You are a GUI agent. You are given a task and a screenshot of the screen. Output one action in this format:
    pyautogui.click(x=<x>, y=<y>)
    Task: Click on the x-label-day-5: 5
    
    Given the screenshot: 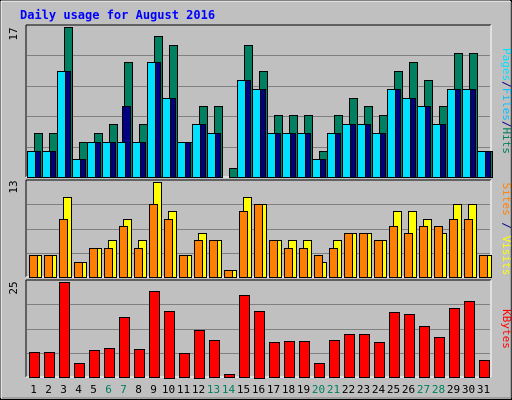 What is the action you would take?
    pyautogui.click(x=93, y=389)
    